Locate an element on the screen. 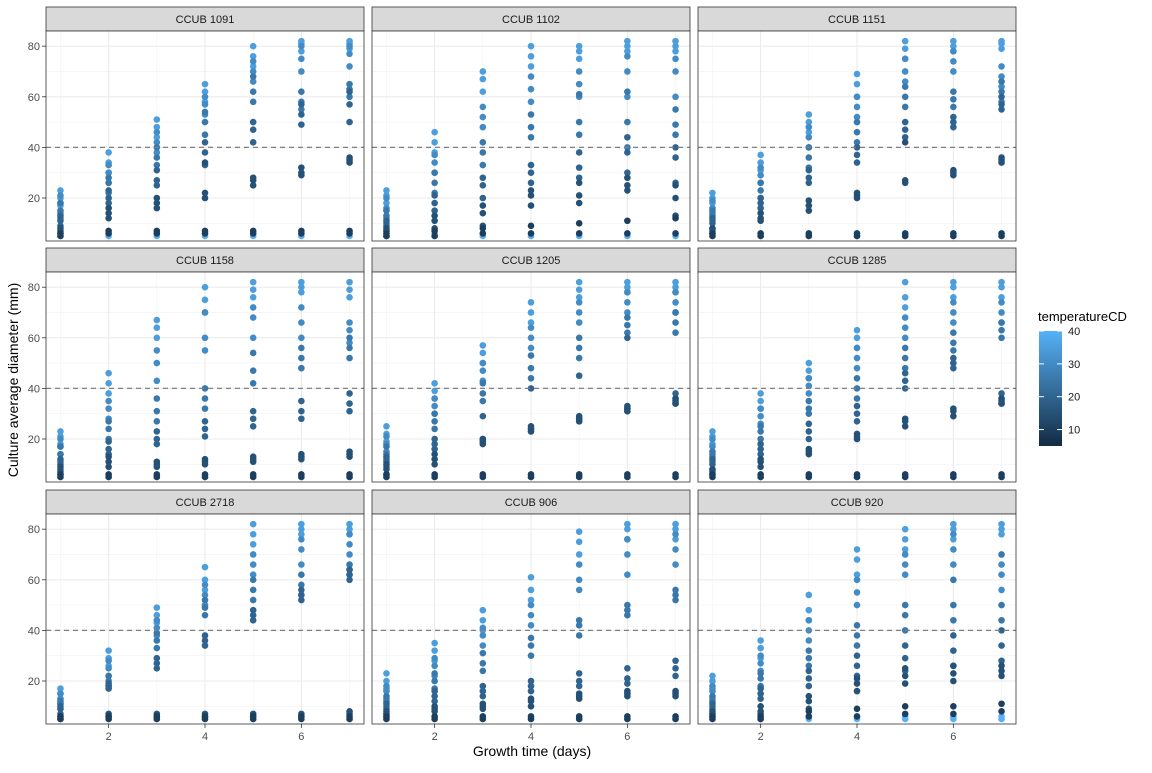 The height and width of the screenshot is (773, 1152). facet-strip-label: CCUB 1151 is located at coordinates (857, 20).